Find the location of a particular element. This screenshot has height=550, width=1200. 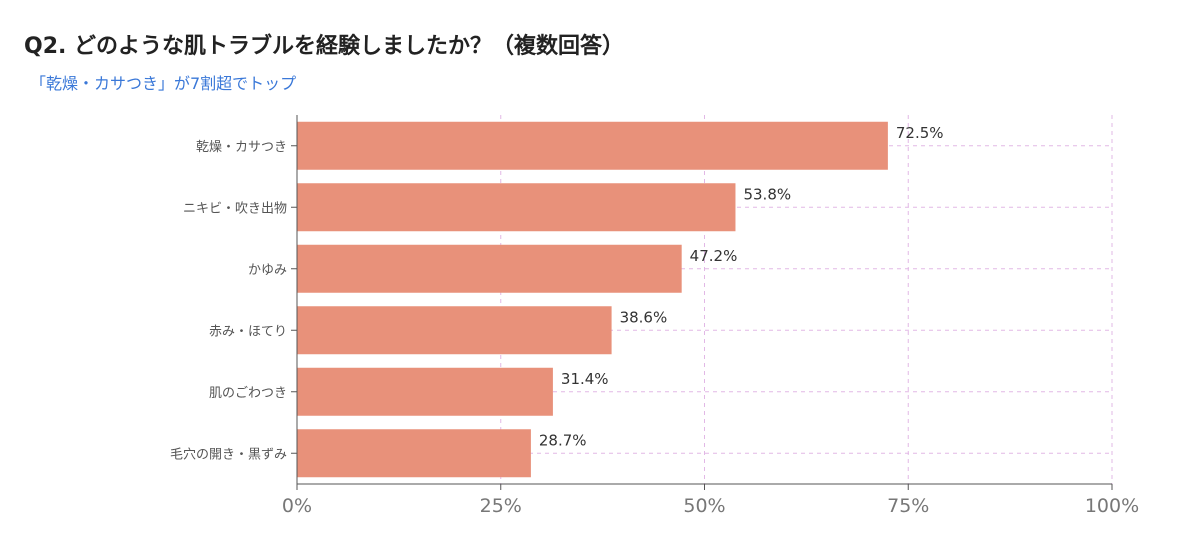

x-tick-label: 0% is located at coordinates (297, 506).